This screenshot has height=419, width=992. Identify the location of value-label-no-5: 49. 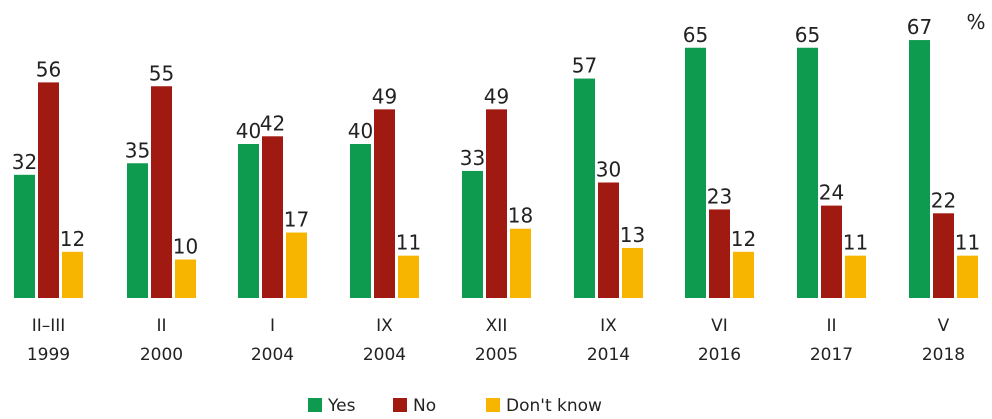
(496, 96).